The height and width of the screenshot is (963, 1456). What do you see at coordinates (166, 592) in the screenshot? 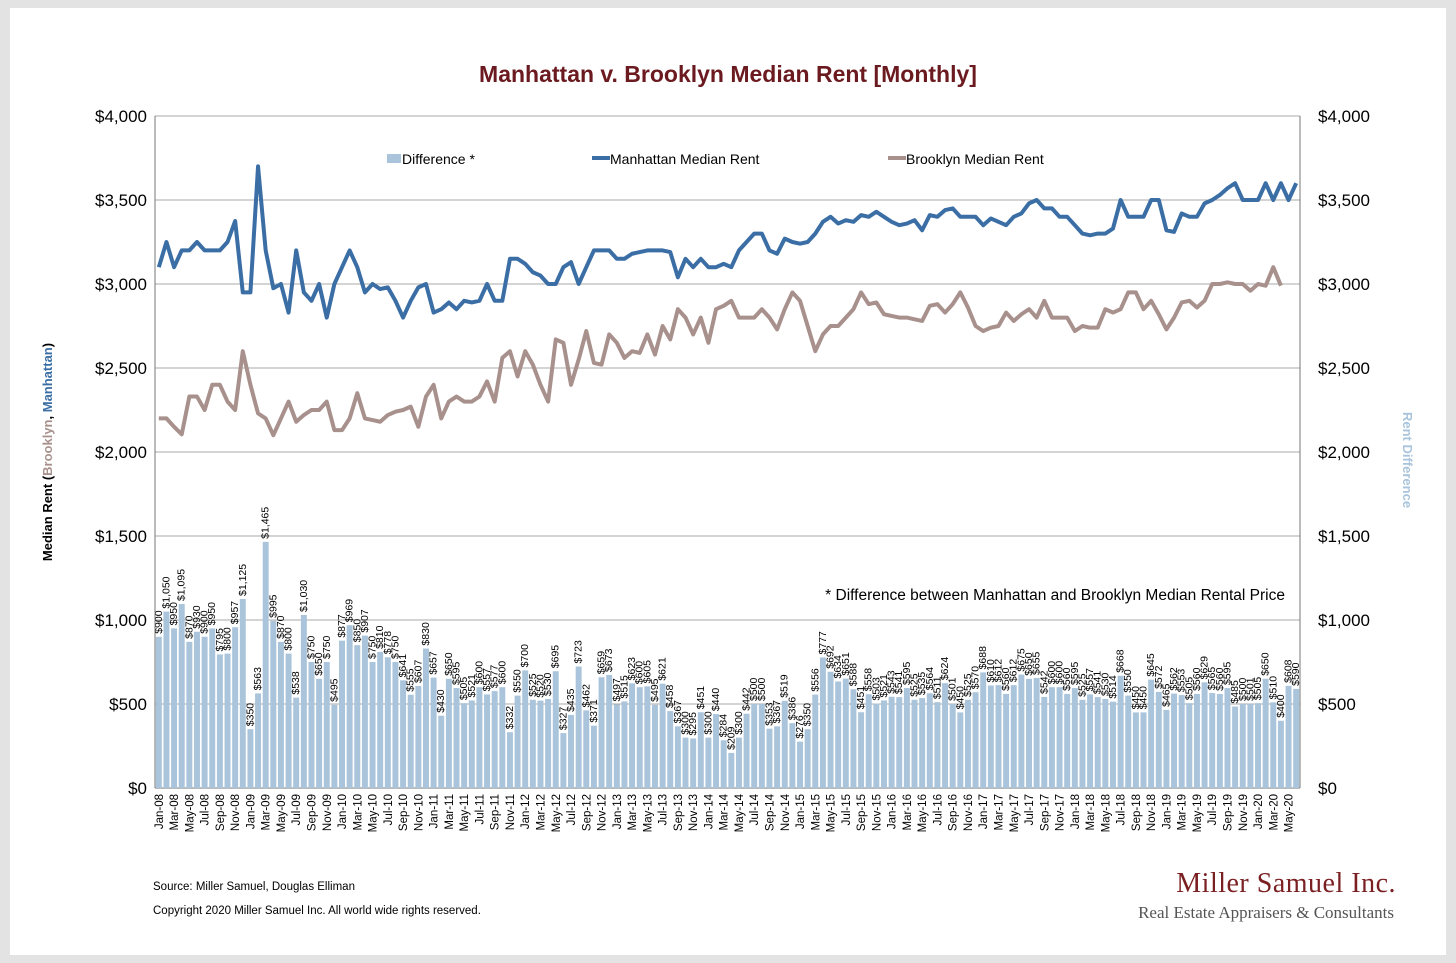
I see `difference-data-label: $1,050` at bounding box center [166, 592].